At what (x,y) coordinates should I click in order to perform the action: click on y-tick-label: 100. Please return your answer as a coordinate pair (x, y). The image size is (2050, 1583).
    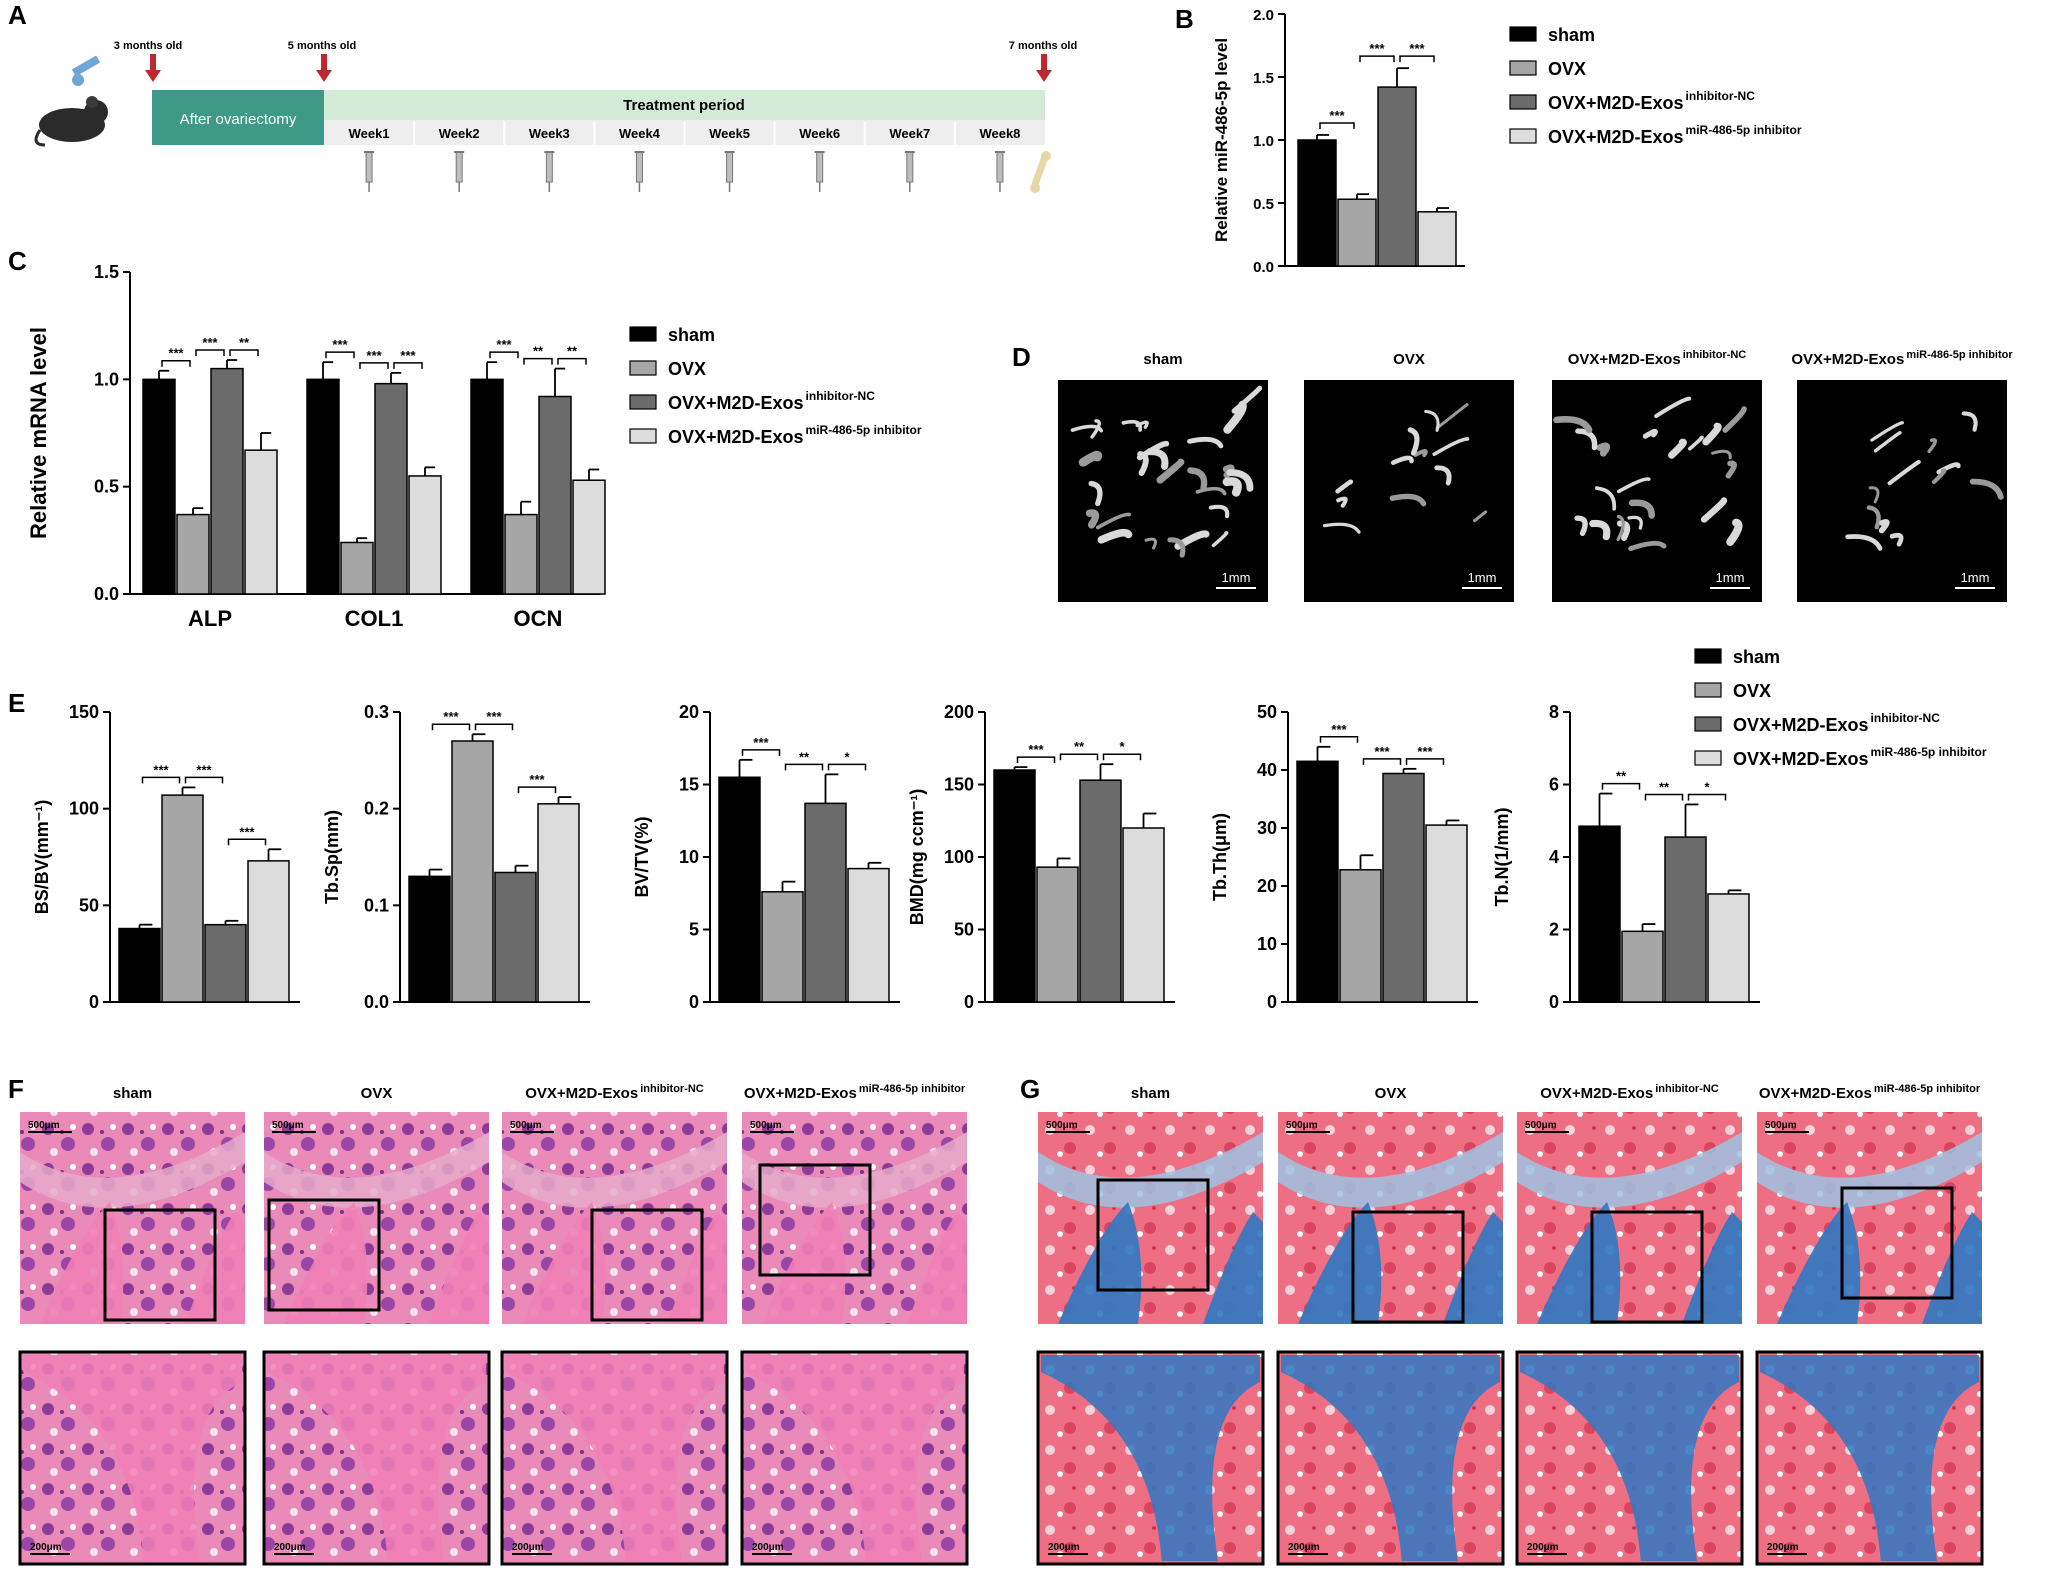
    Looking at the image, I should click on (959, 857).